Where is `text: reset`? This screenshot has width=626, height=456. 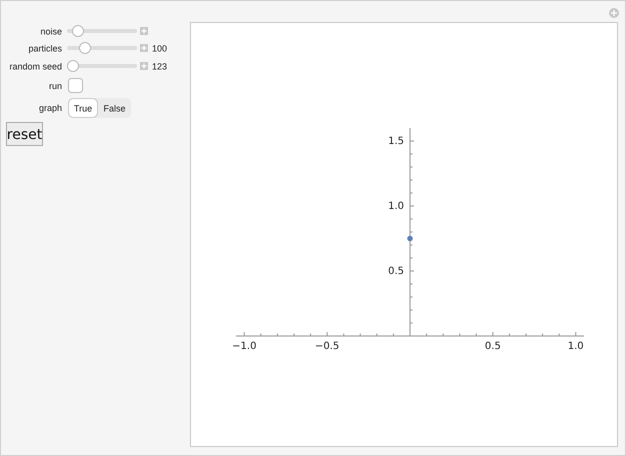 text: reset is located at coordinates (24, 135).